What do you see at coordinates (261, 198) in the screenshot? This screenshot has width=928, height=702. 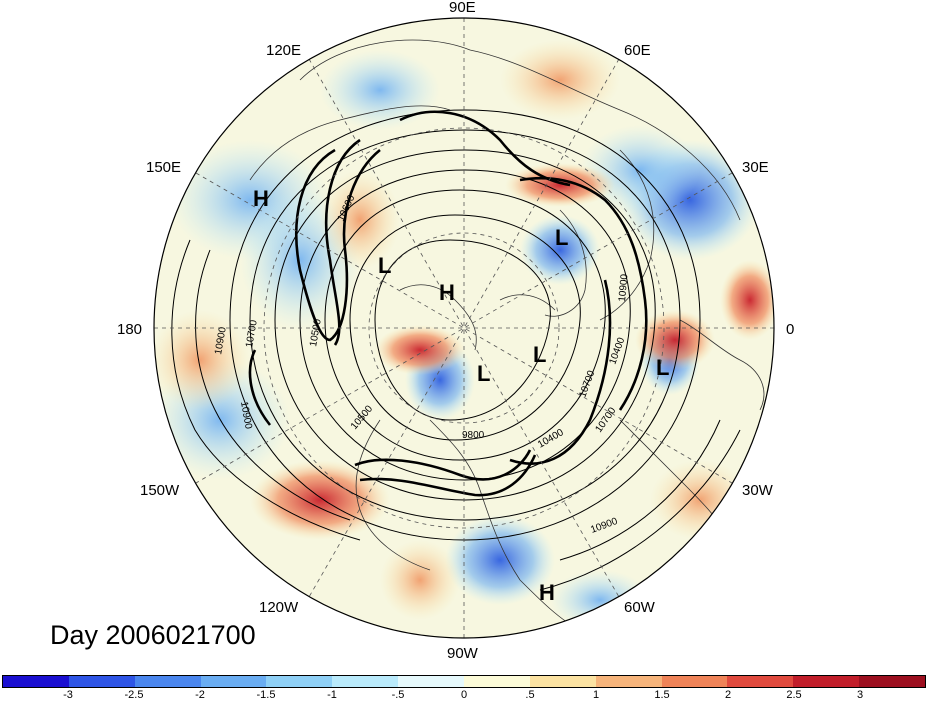 I see `high-150e-label: H` at bounding box center [261, 198].